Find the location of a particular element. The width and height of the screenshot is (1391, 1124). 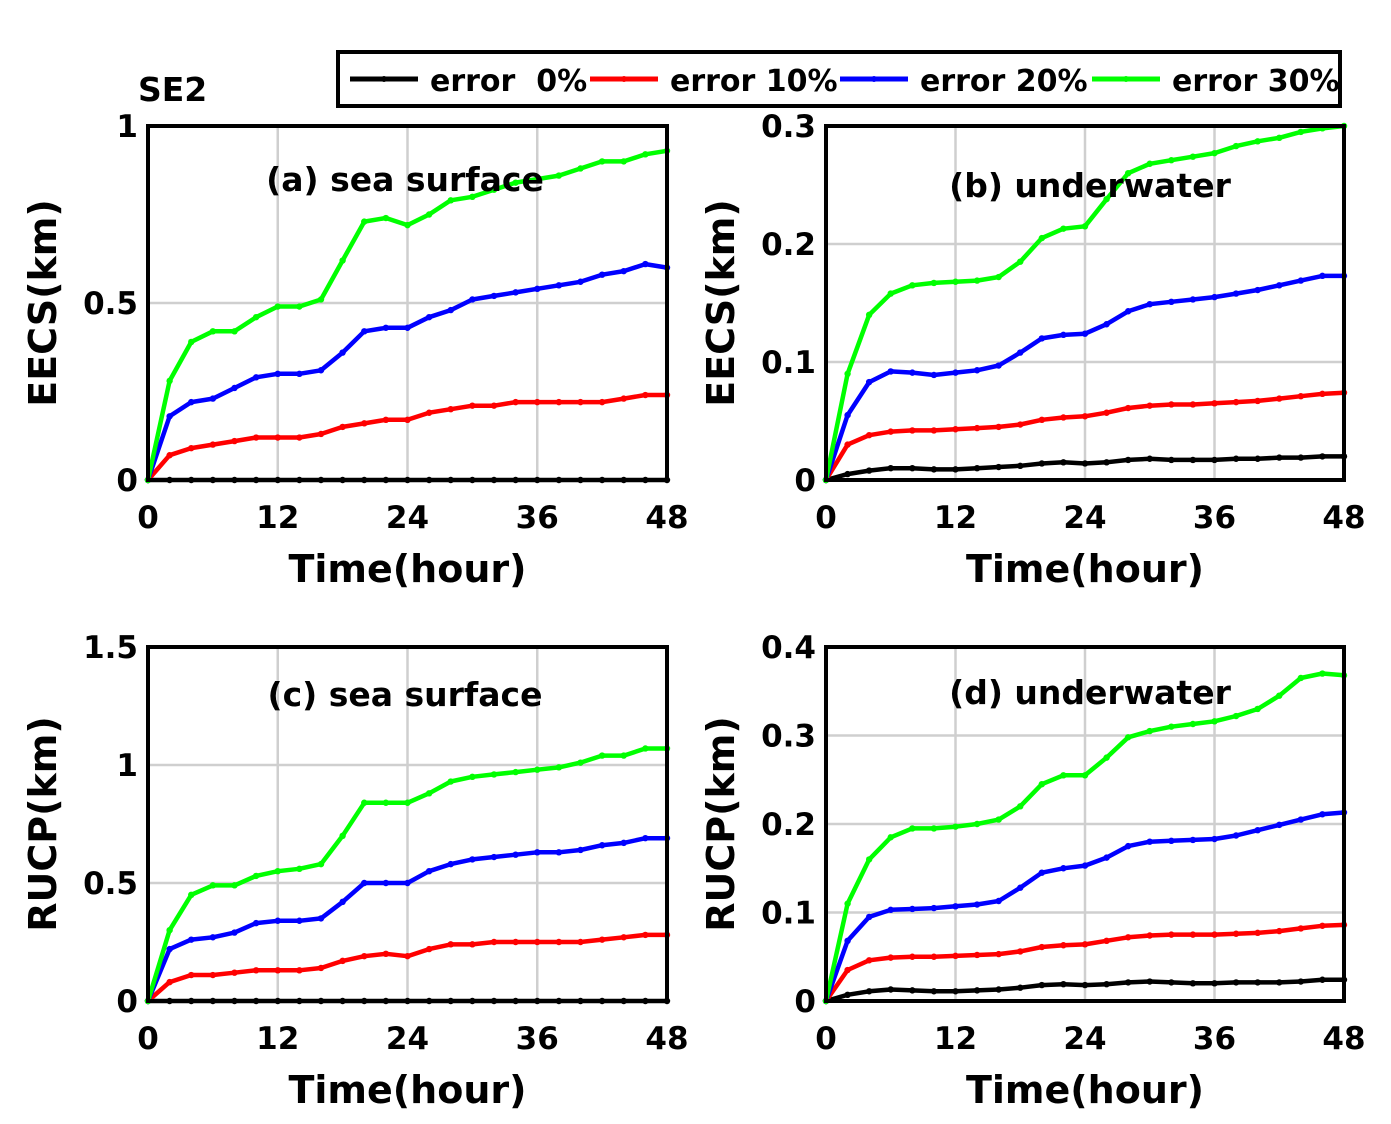

y-tick-label: 1.5 is located at coordinates (110, 648).